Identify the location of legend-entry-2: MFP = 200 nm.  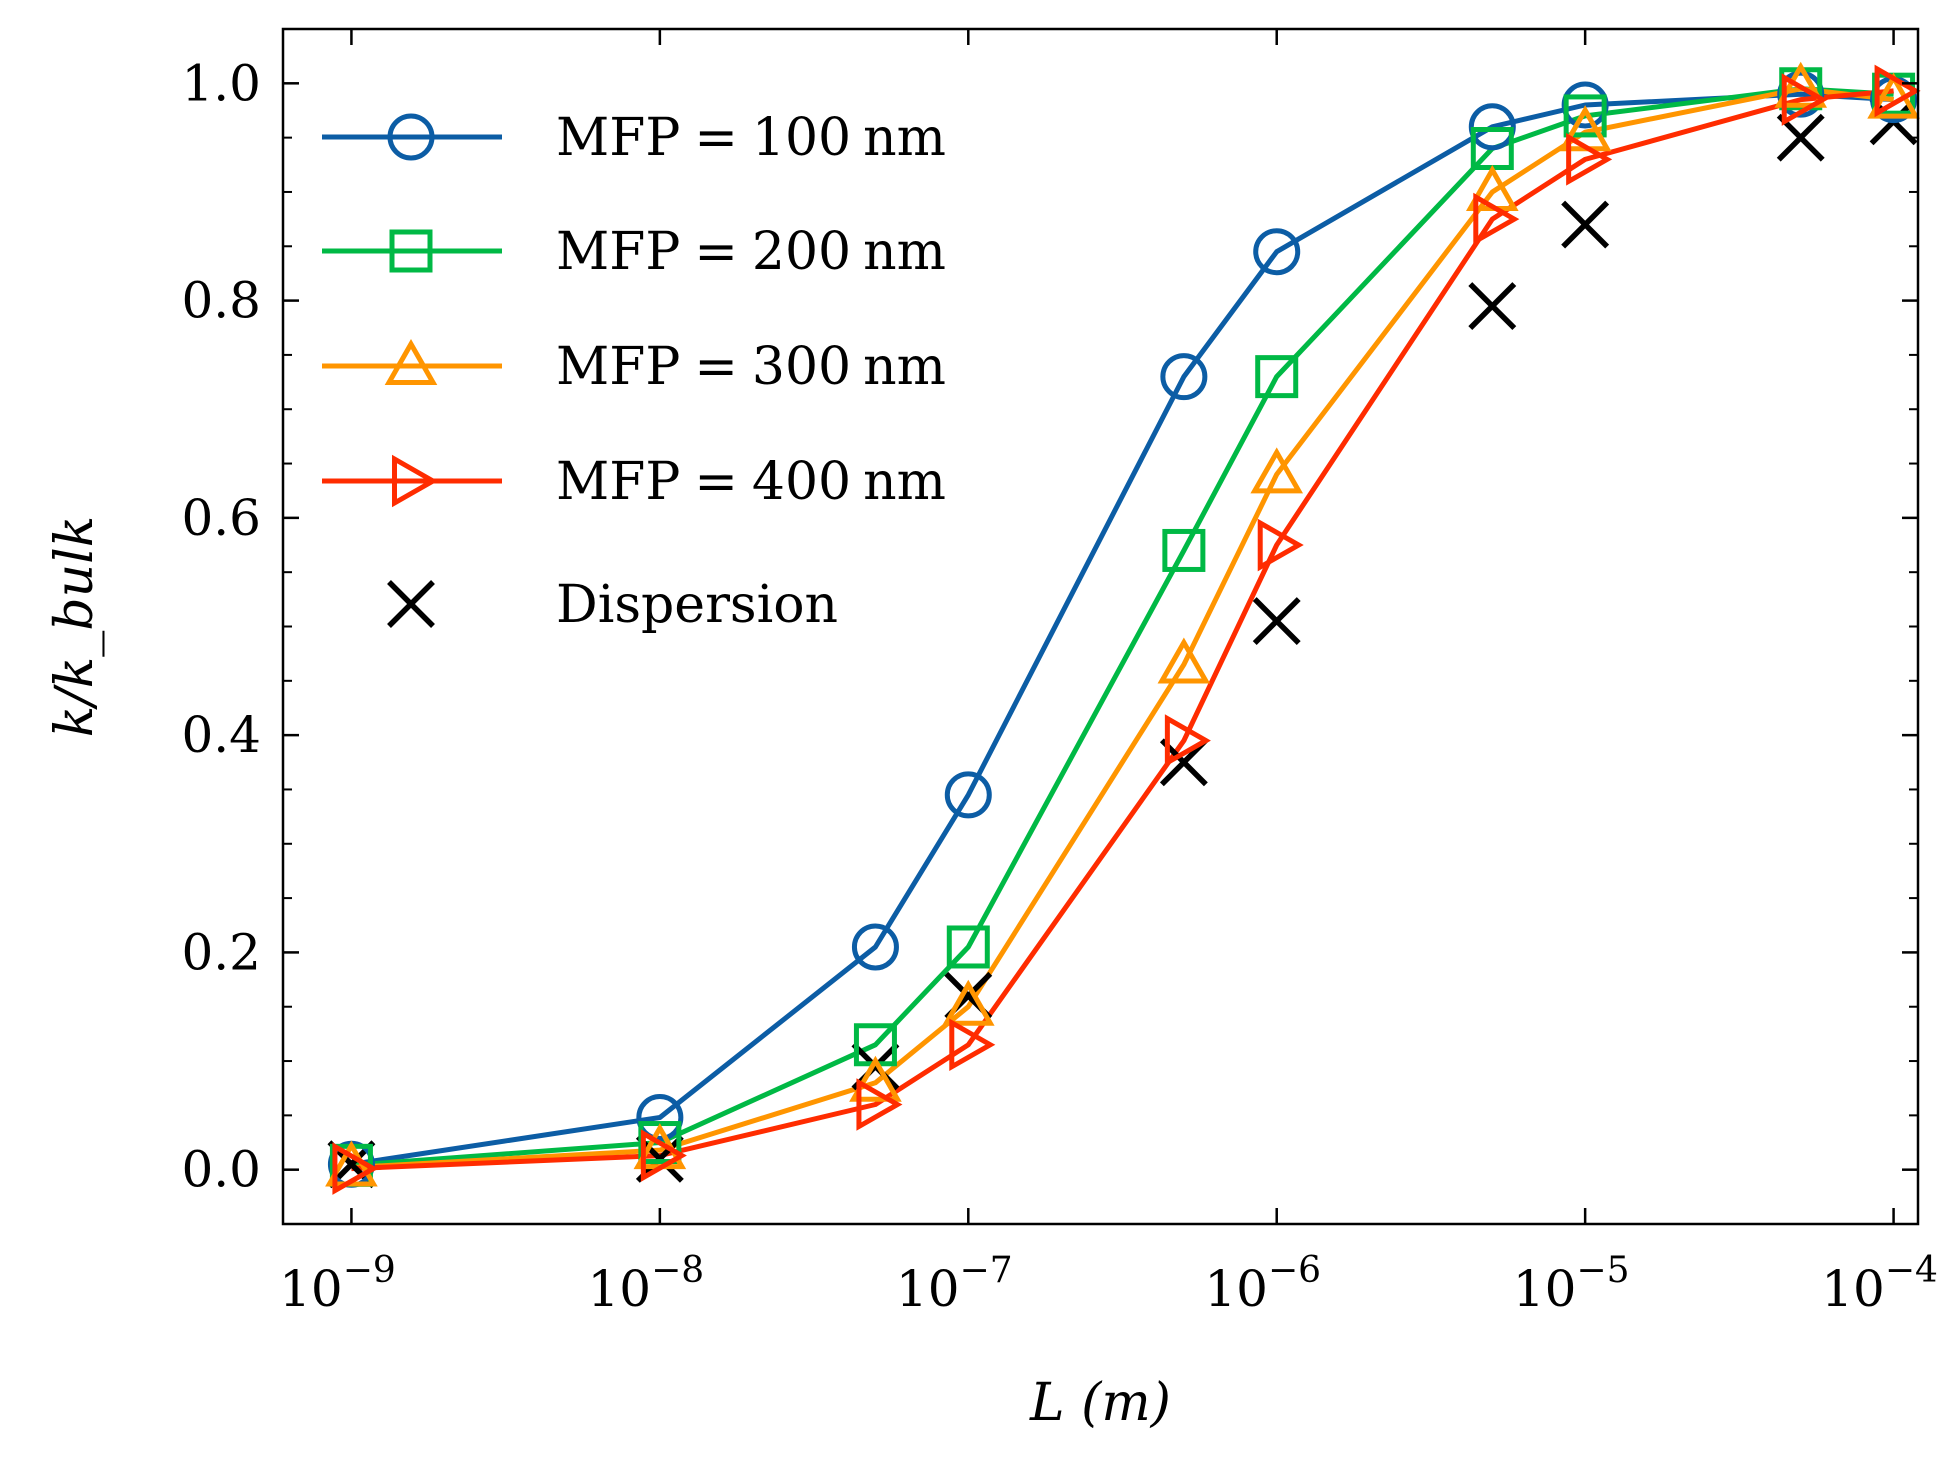
(634, 252).